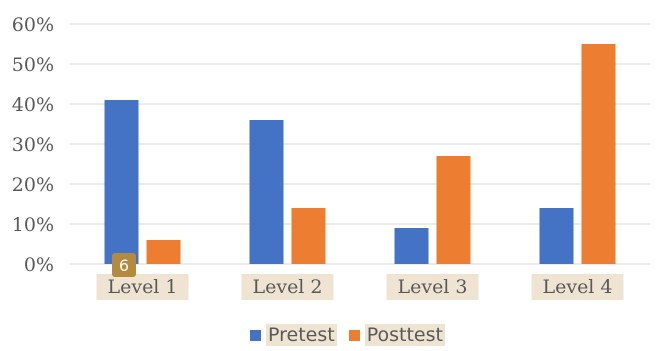 This screenshot has height=351, width=659. Describe the element at coordinates (301, 335) in the screenshot. I see `legend-label-pretest: Pretest` at that location.